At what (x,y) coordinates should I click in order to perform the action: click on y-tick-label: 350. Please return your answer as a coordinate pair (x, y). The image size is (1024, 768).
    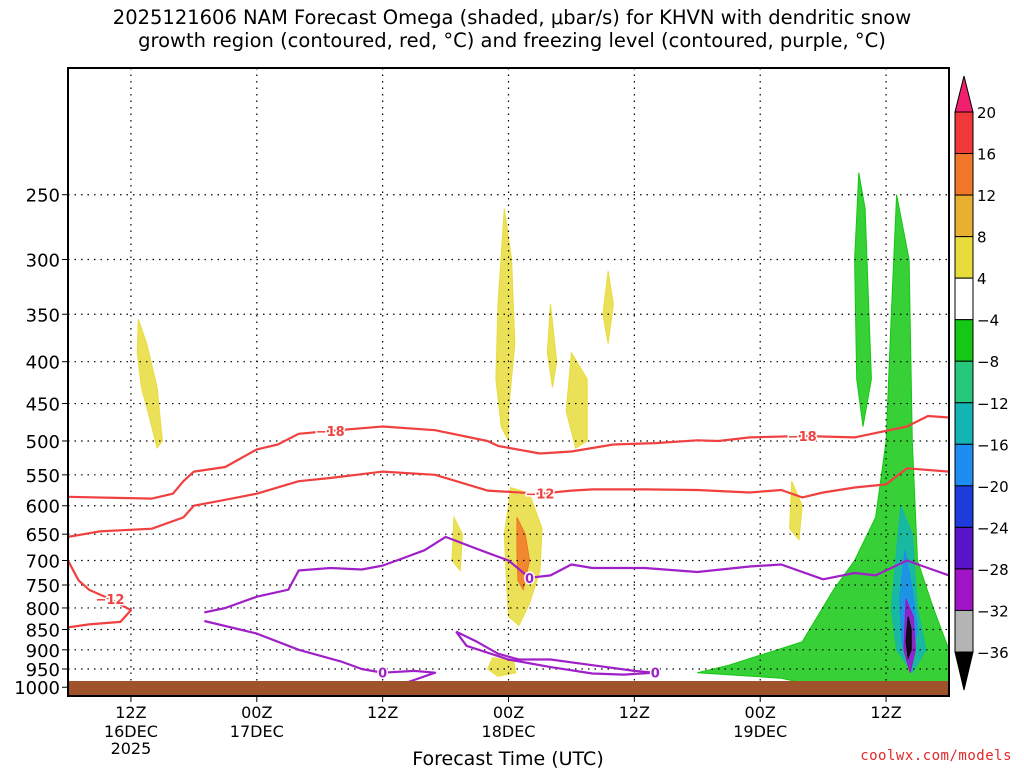
    Looking at the image, I should click on (43, 315).